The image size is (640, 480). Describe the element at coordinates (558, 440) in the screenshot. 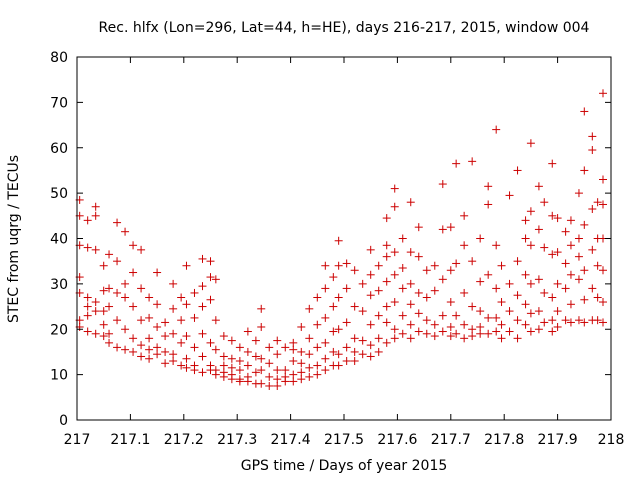

I see `x-tick-label: 217.9` at that location.